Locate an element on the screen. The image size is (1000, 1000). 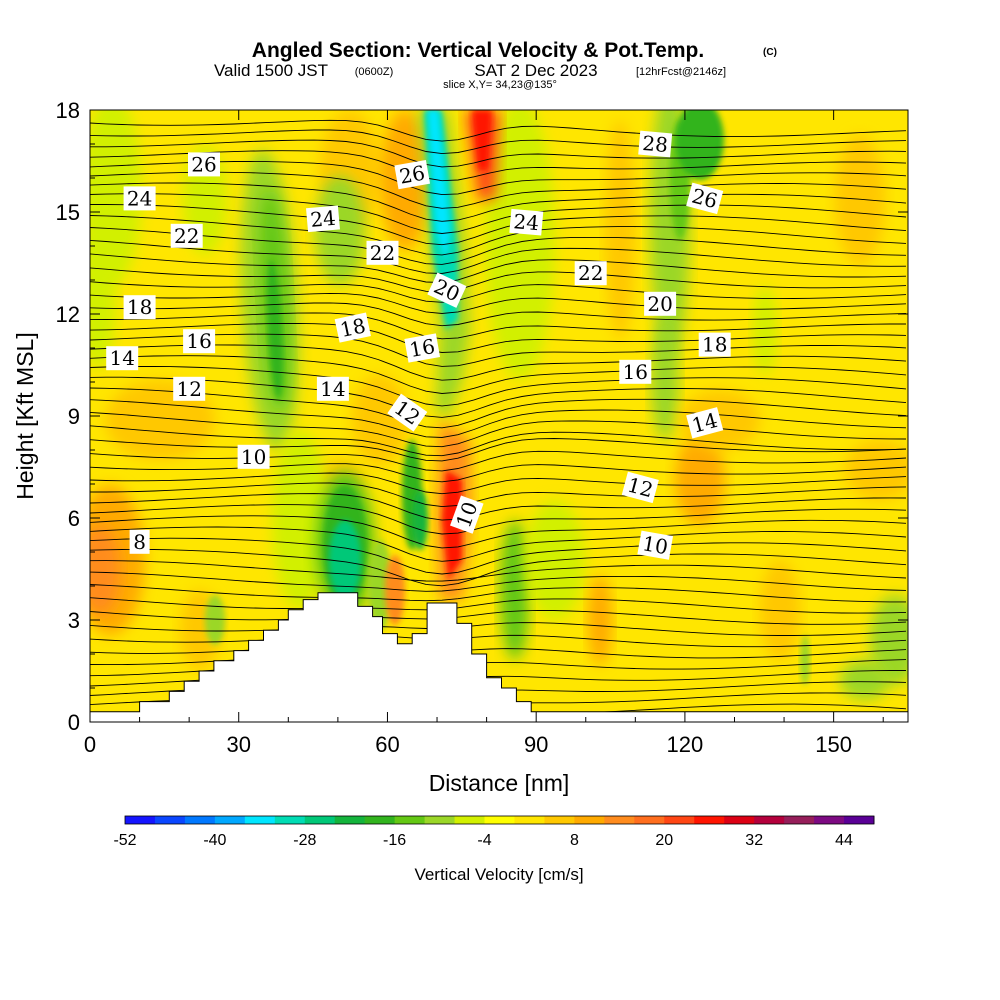
contour-label: 12 is located at coordinates (189, 388).